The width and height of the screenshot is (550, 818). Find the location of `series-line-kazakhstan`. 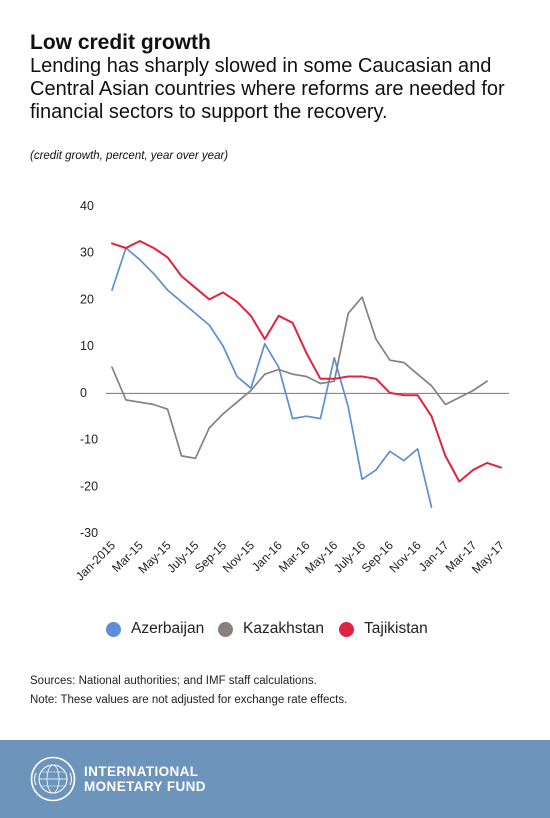

series-line-kazakhstan is located at coordinates (299, 378).